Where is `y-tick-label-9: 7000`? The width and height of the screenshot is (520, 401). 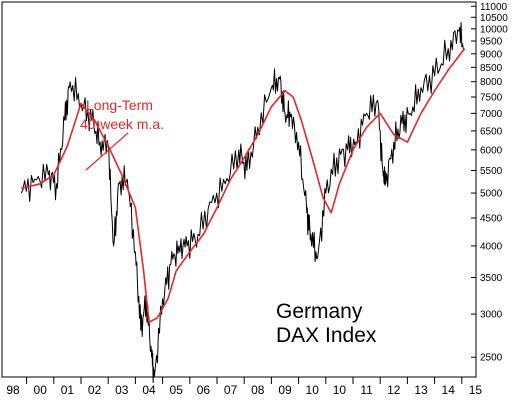 y-tick-label-9: 7000 is located at coordinates (491, 114).